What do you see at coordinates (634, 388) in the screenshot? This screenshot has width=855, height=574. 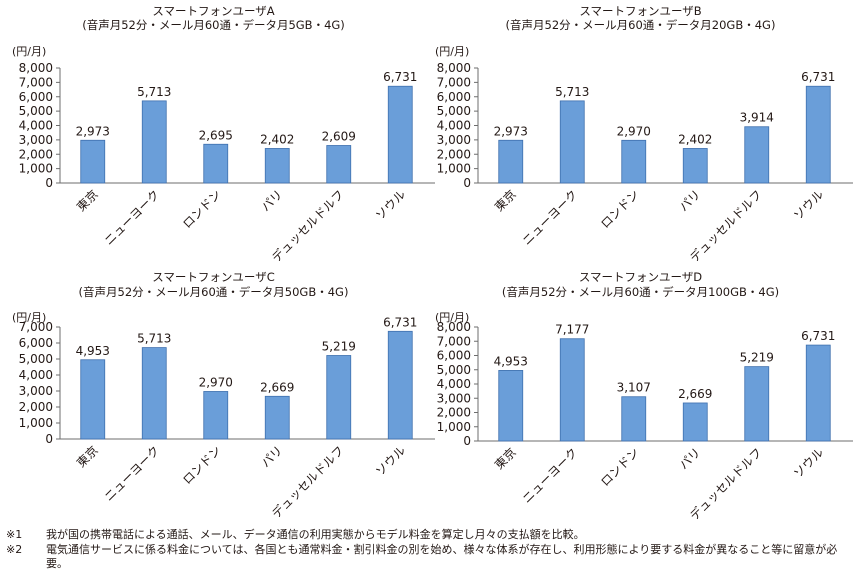 I see `value-label: 3,107` at bounding box center [634, 388].